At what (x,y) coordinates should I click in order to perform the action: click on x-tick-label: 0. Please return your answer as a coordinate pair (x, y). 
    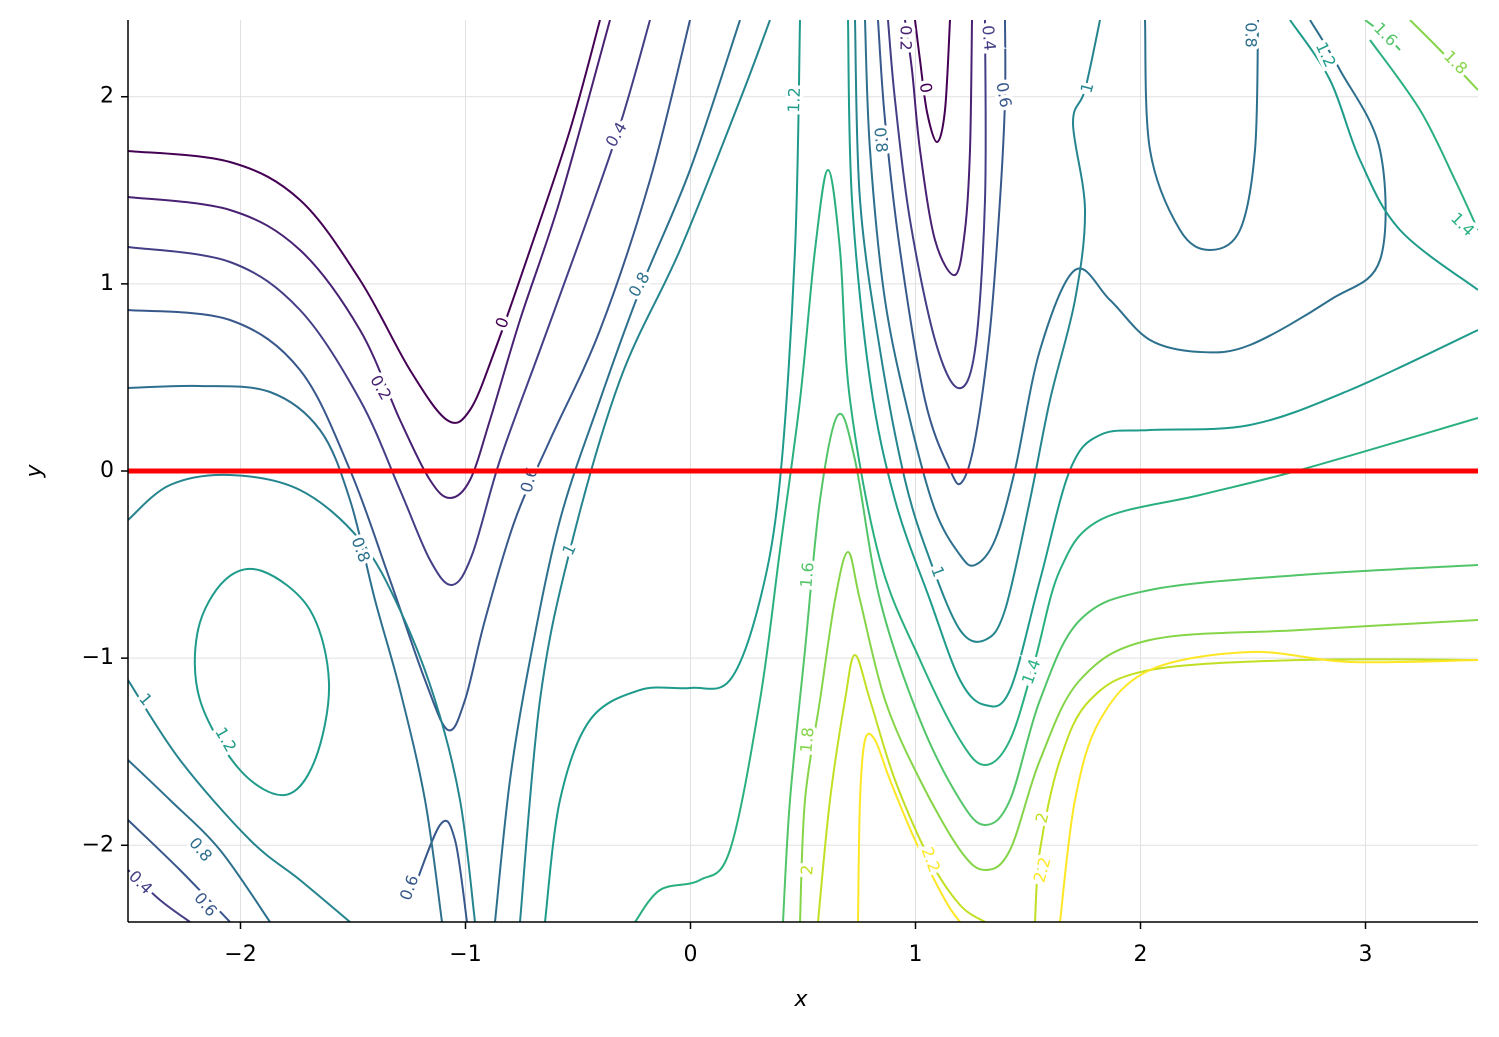
    Looking at the image, I should click on (691, 954).